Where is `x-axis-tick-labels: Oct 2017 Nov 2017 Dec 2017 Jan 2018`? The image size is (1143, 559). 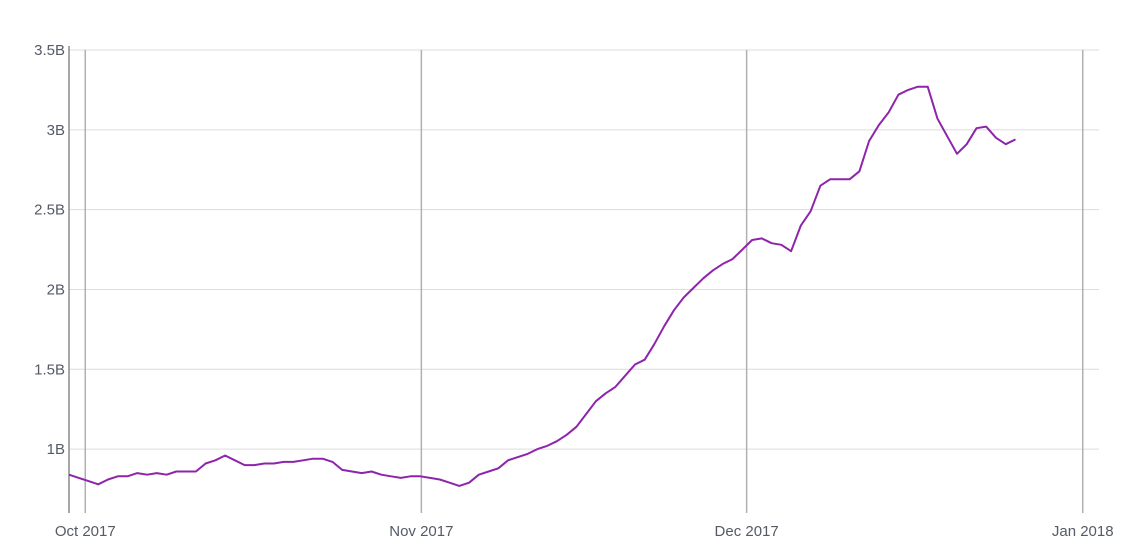
x-axis-tick-labels: Oct 2017 Nov 2017 Dec 2017 Jan 2018 is located at coordinates (584, 531).